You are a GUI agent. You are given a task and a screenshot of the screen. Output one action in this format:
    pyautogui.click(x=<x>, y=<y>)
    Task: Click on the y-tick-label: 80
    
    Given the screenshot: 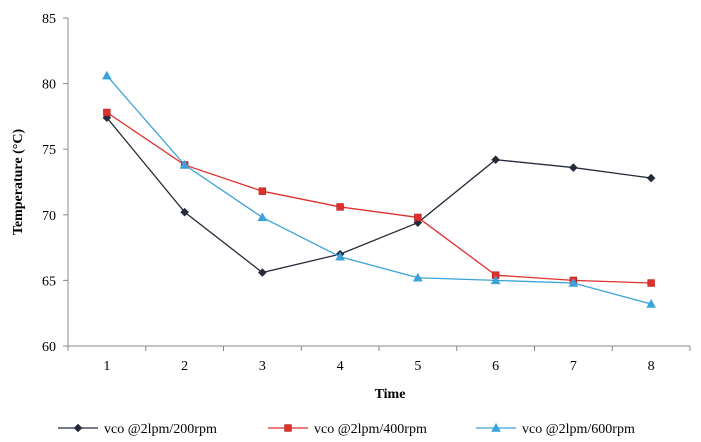 What is the action you would take?
    pyautogui.click(x=49, y=85)
    